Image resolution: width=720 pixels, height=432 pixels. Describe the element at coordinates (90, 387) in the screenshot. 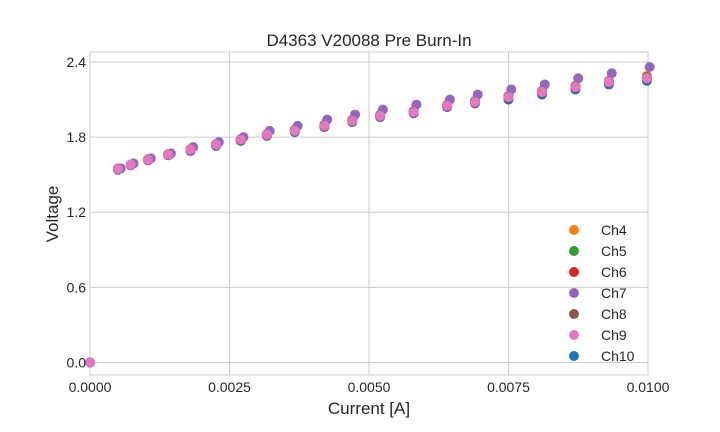

I see `x-tick-label: 0.0000` at that location.